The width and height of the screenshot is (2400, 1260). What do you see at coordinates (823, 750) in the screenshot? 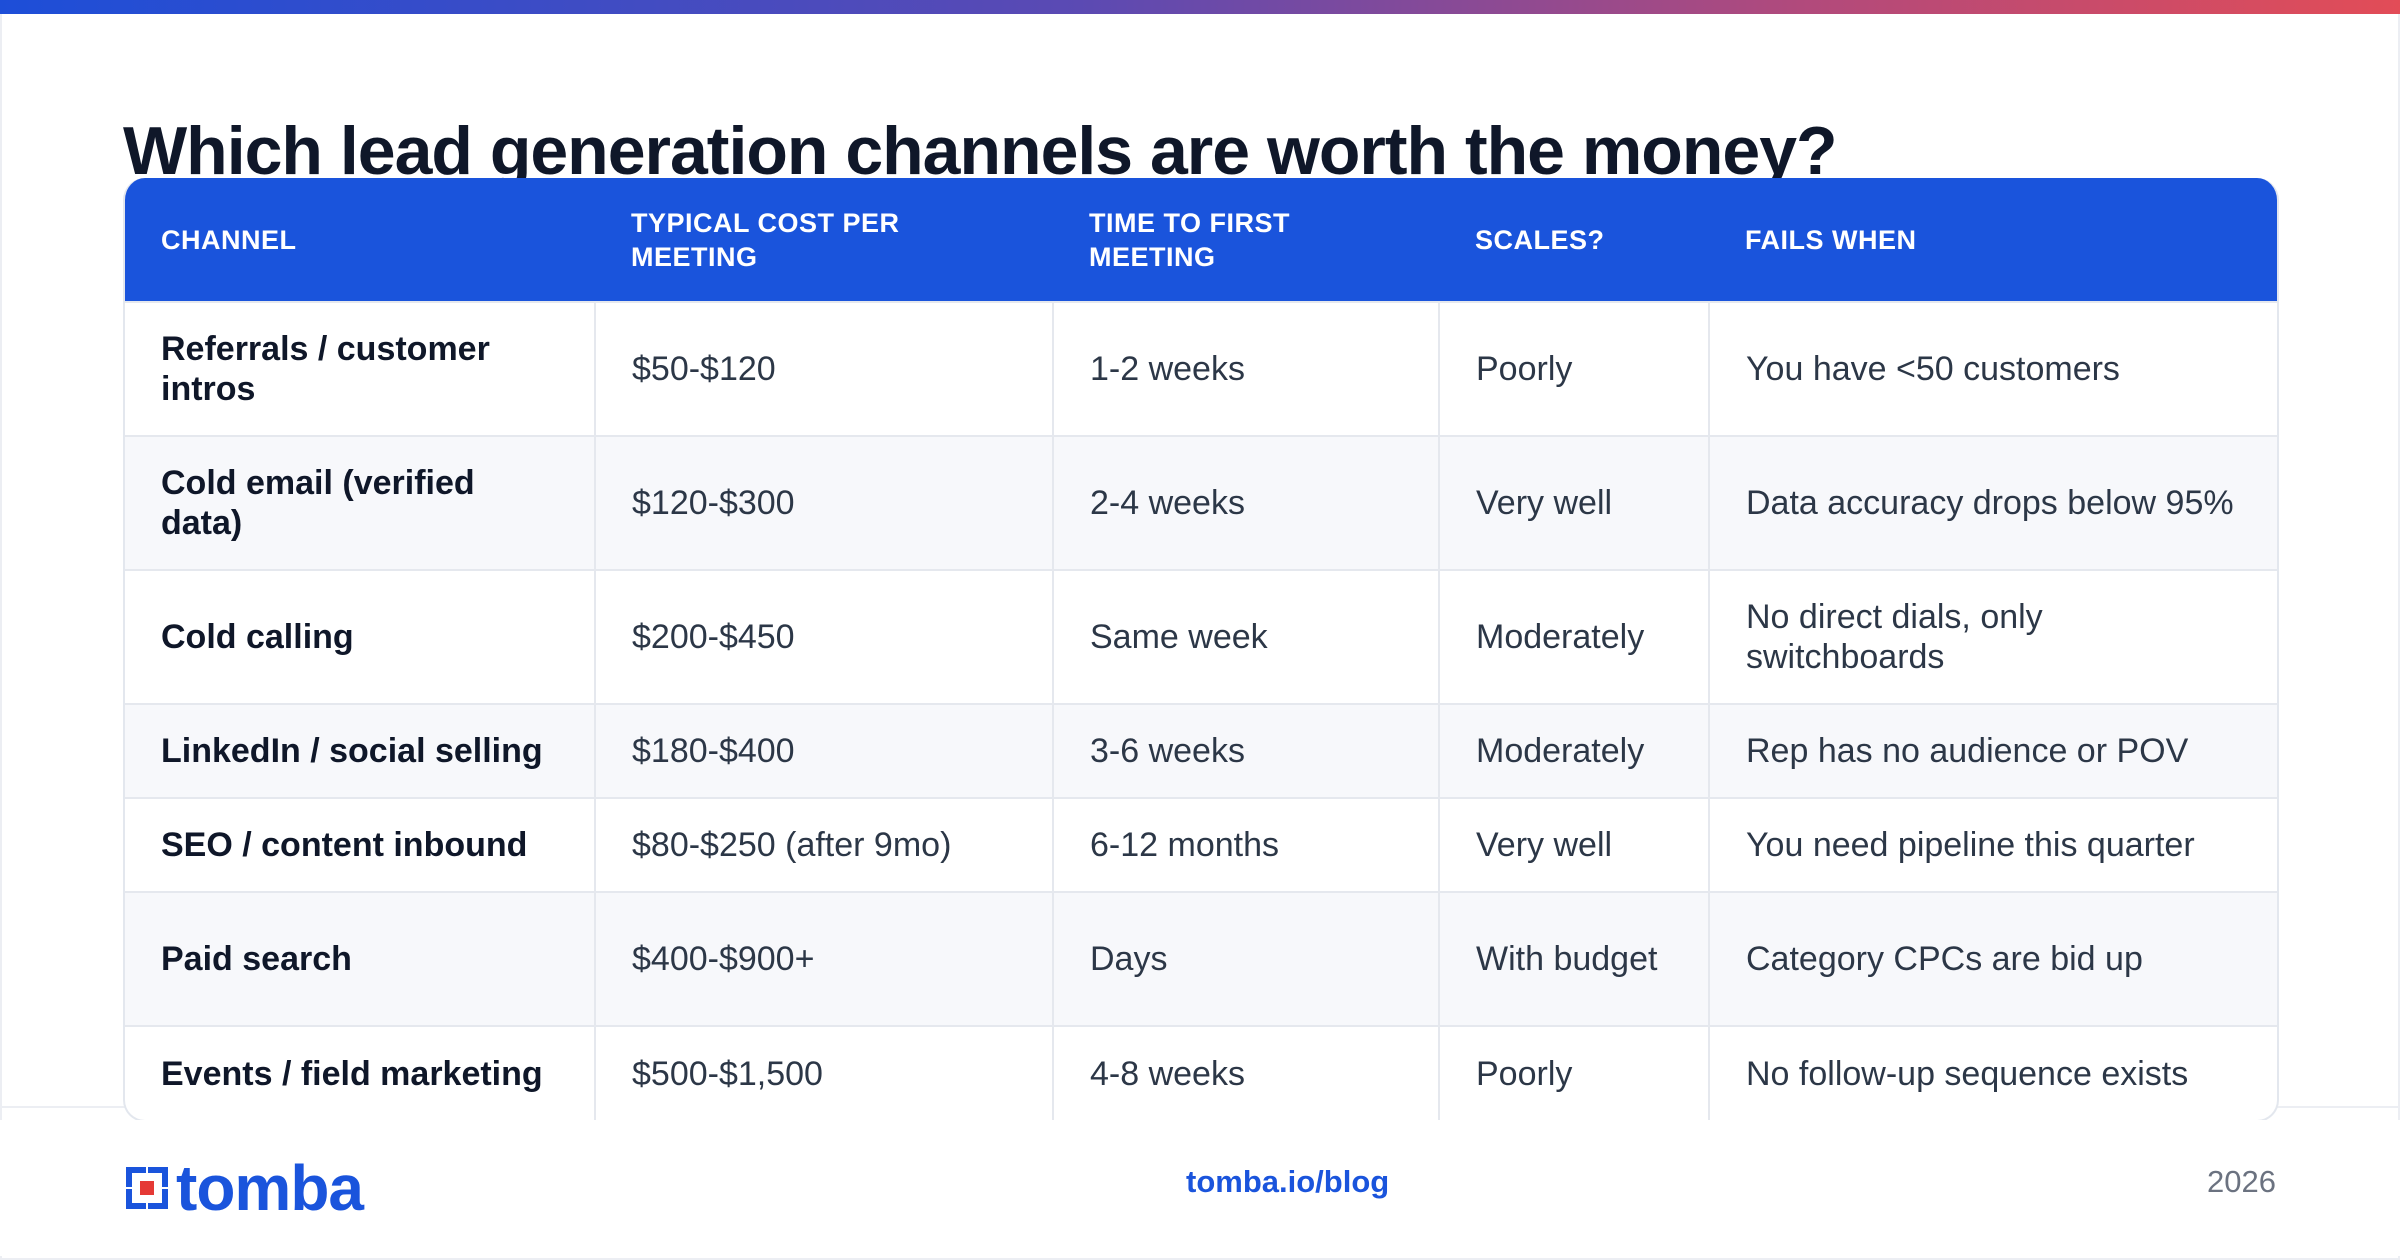
I see `cell-cost: $180-$400` at bounding box center [823, 750].